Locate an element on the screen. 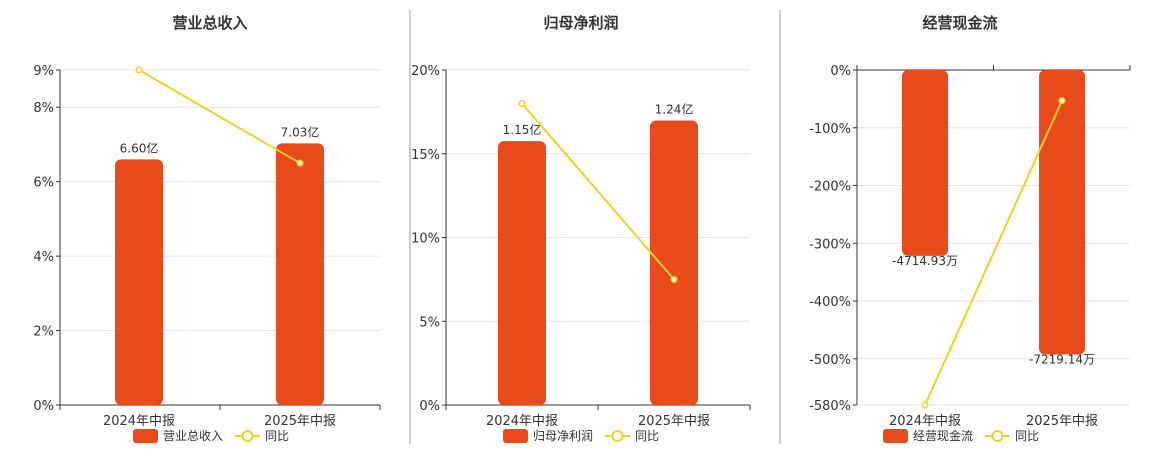 This screenshot has width=1160, height=450. y-tick-label: -400% is located at coordinates (830, 302).